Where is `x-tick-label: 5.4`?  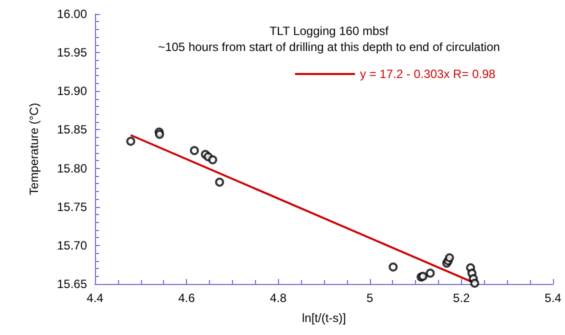
x-tick-label: 5.4 is located at coordinates (553, 298).